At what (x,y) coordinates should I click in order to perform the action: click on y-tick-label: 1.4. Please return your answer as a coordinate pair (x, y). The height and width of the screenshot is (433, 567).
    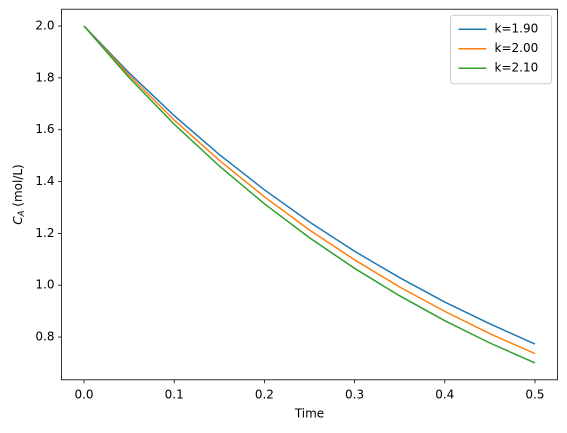
    Looking at the image, I should click on (44, 181).